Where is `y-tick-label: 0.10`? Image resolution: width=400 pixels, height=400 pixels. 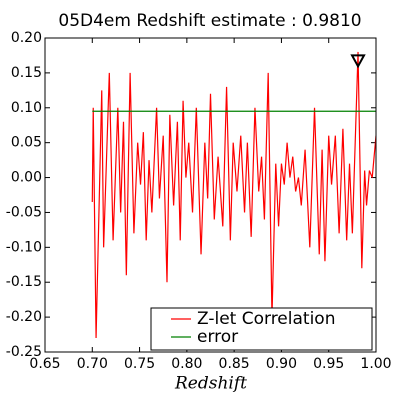 y-tick-label: 0.10 is located at coordinates (26, 108).